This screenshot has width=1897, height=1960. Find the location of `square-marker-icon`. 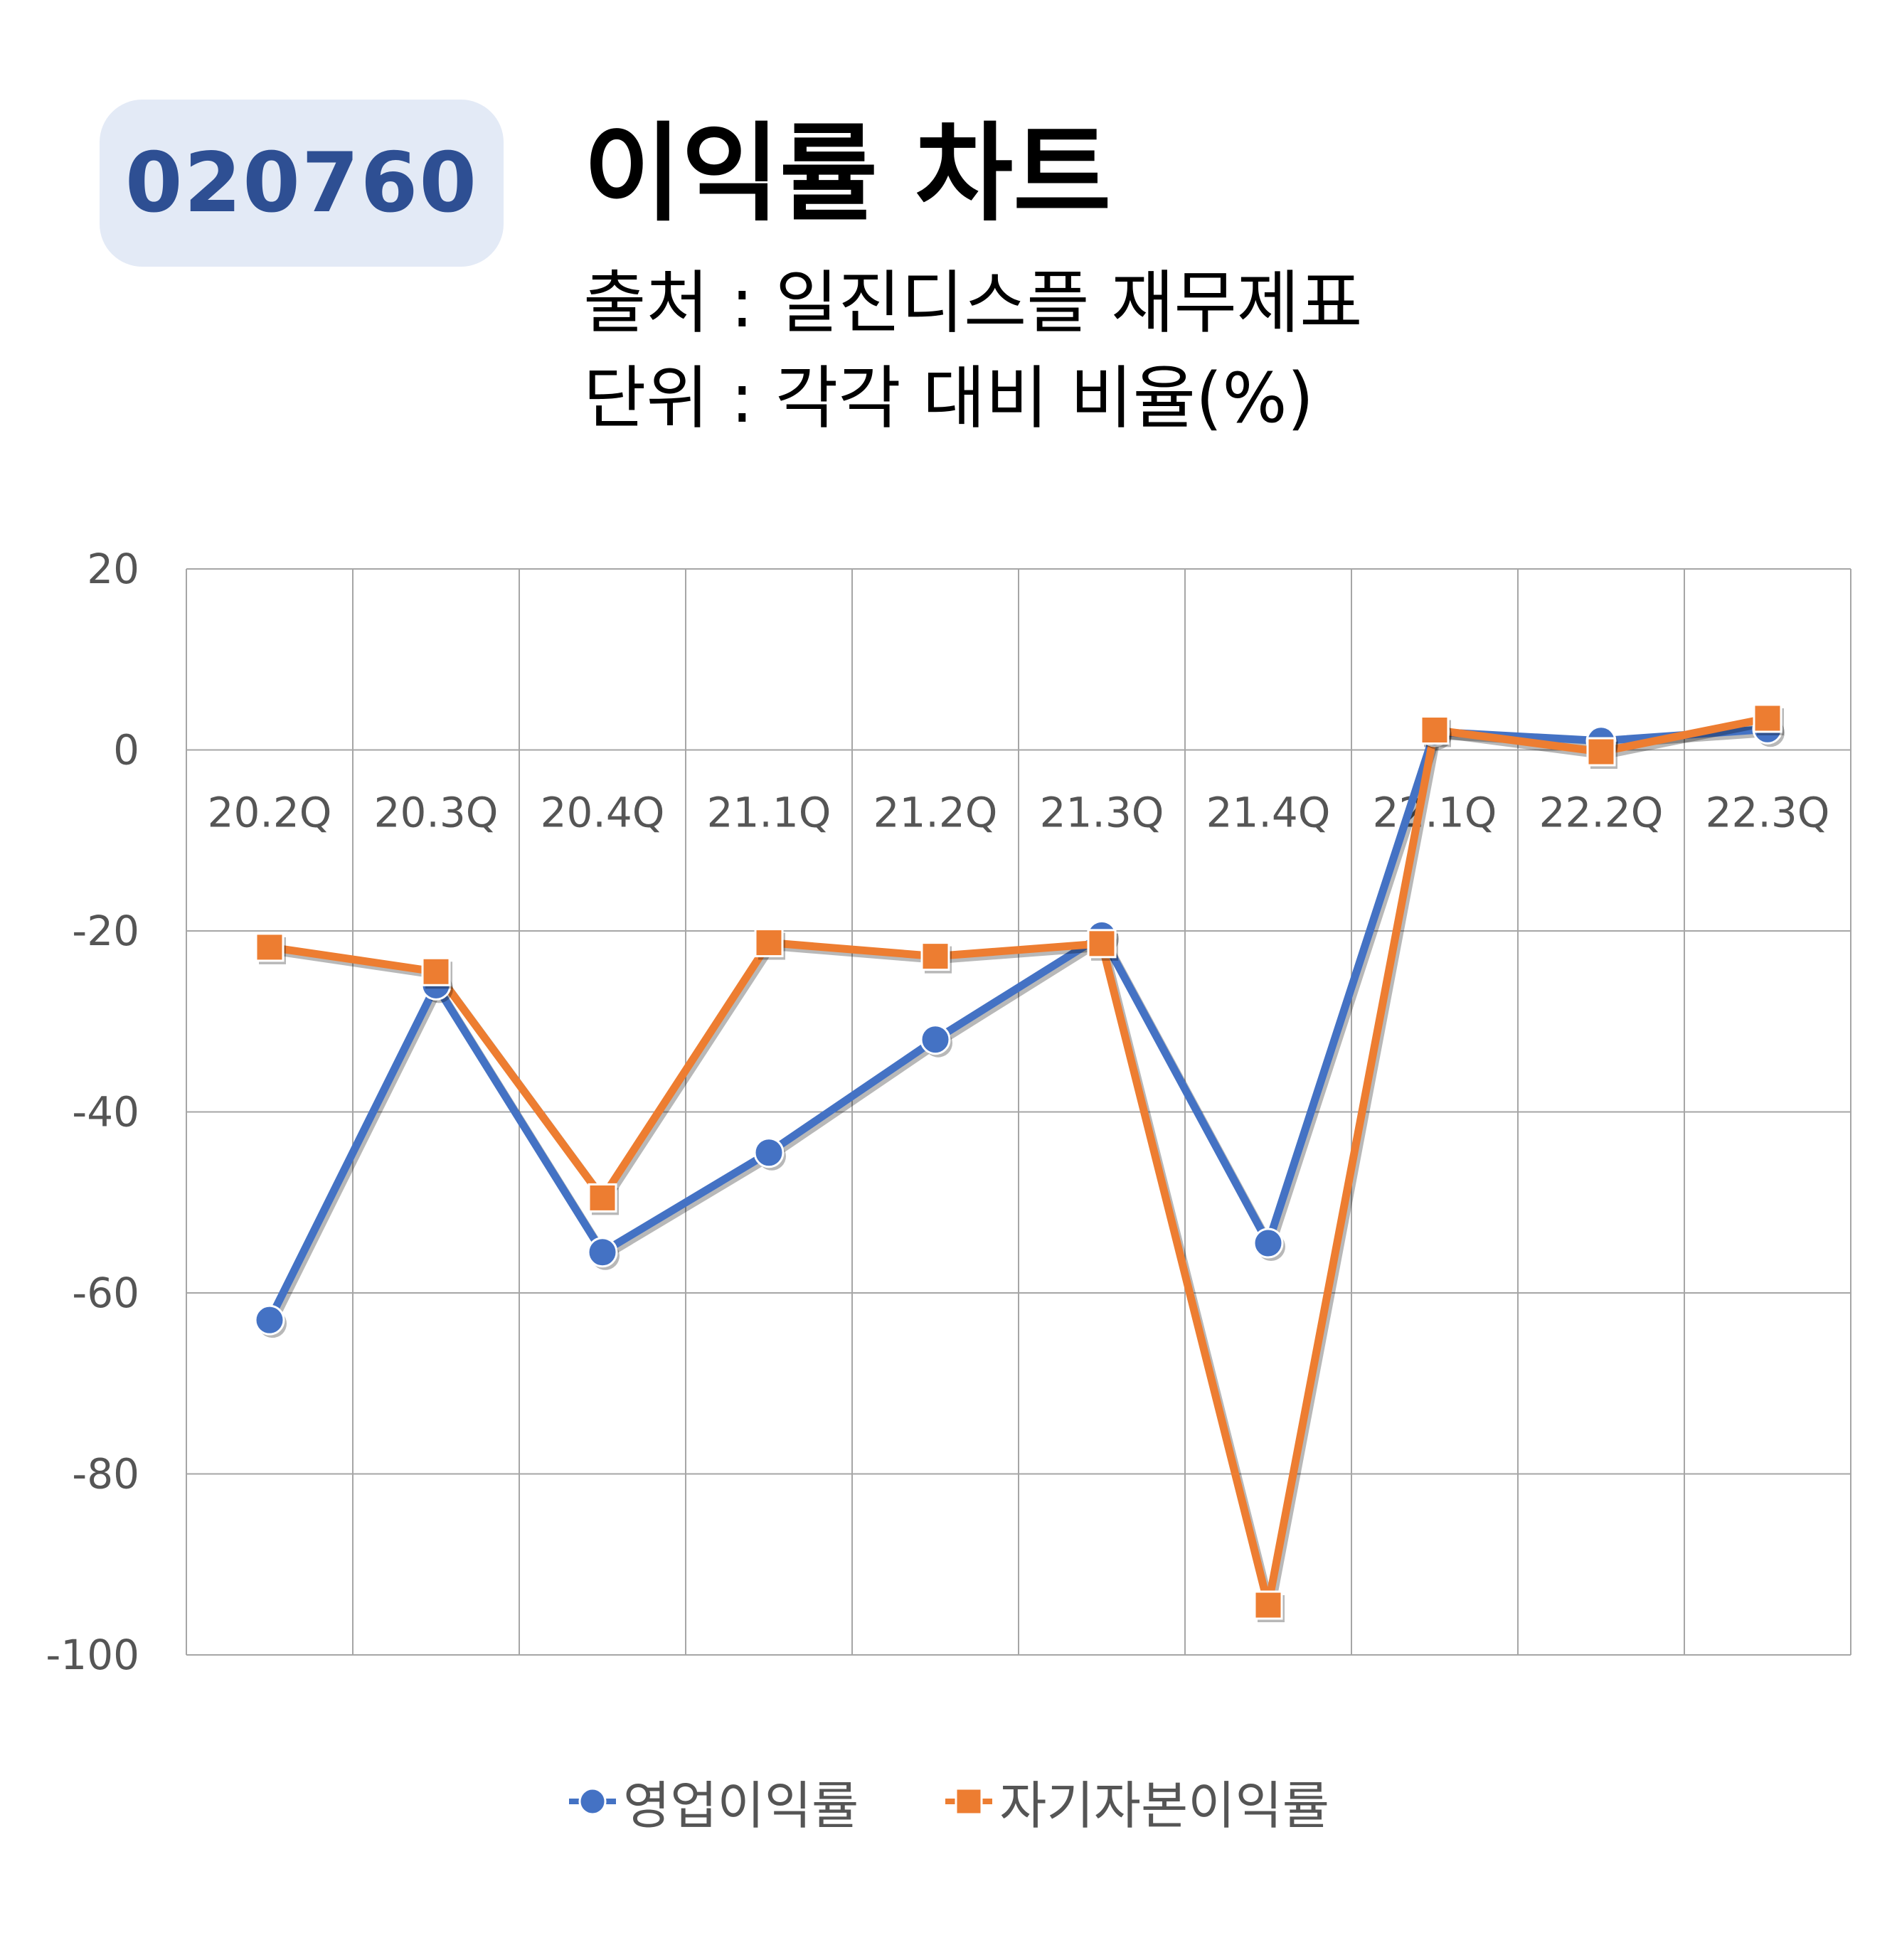

square-marker-icon is located at coordinates (969, 1801).